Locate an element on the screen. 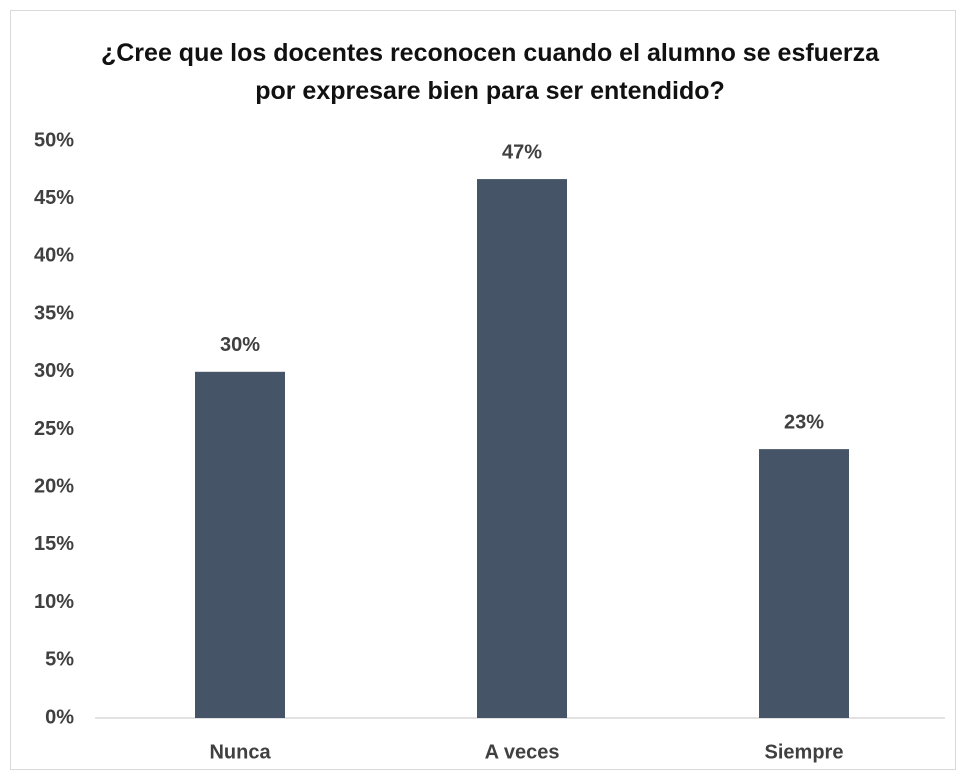  x-tick-label: Siempre is located at coordinates (804, 752).